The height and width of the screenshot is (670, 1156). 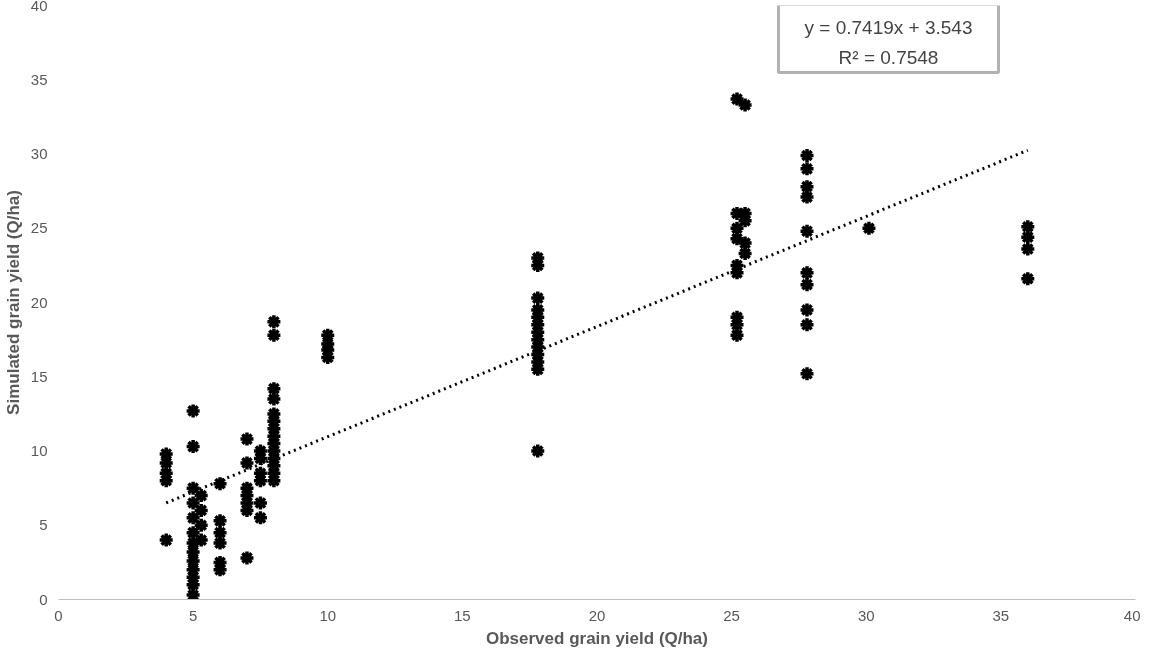 What do you see at coordinates (866, 615) in the screenshot?
I see `x-tick-label: 30` at bounding box center [866, 615].